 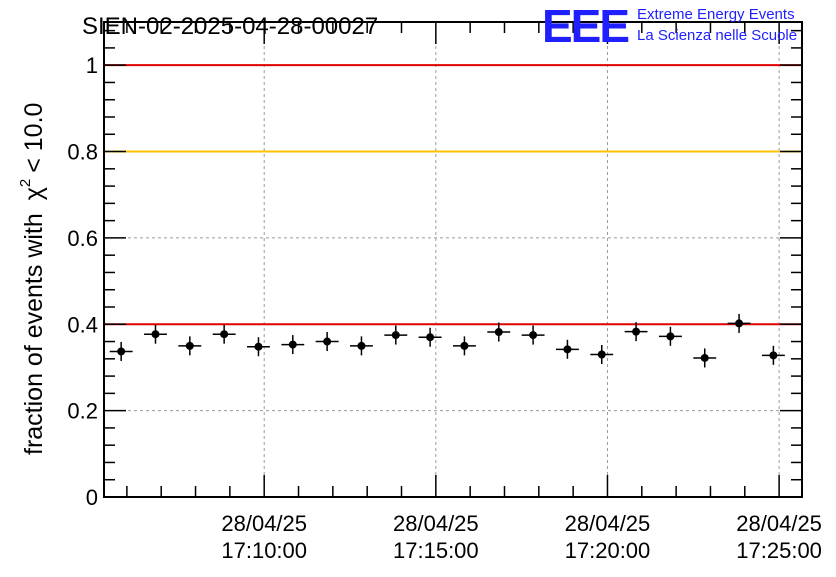 What do you see at coordinates (264, 550) in the screenshot?
I see `x-tick-time-label: 17:10:00` at bounding box center [264, 550].